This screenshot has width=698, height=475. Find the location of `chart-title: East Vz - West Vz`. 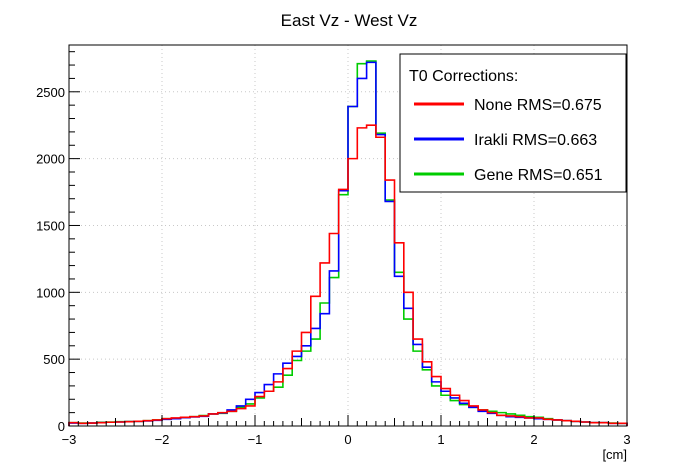

chart-title: East Vz - West Vz is located at coordinates (349, 20).